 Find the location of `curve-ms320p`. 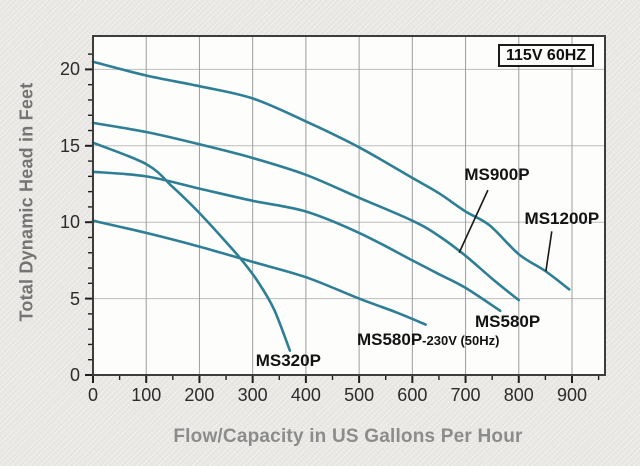

curve-ms320p is located at coordinates (191, 246).